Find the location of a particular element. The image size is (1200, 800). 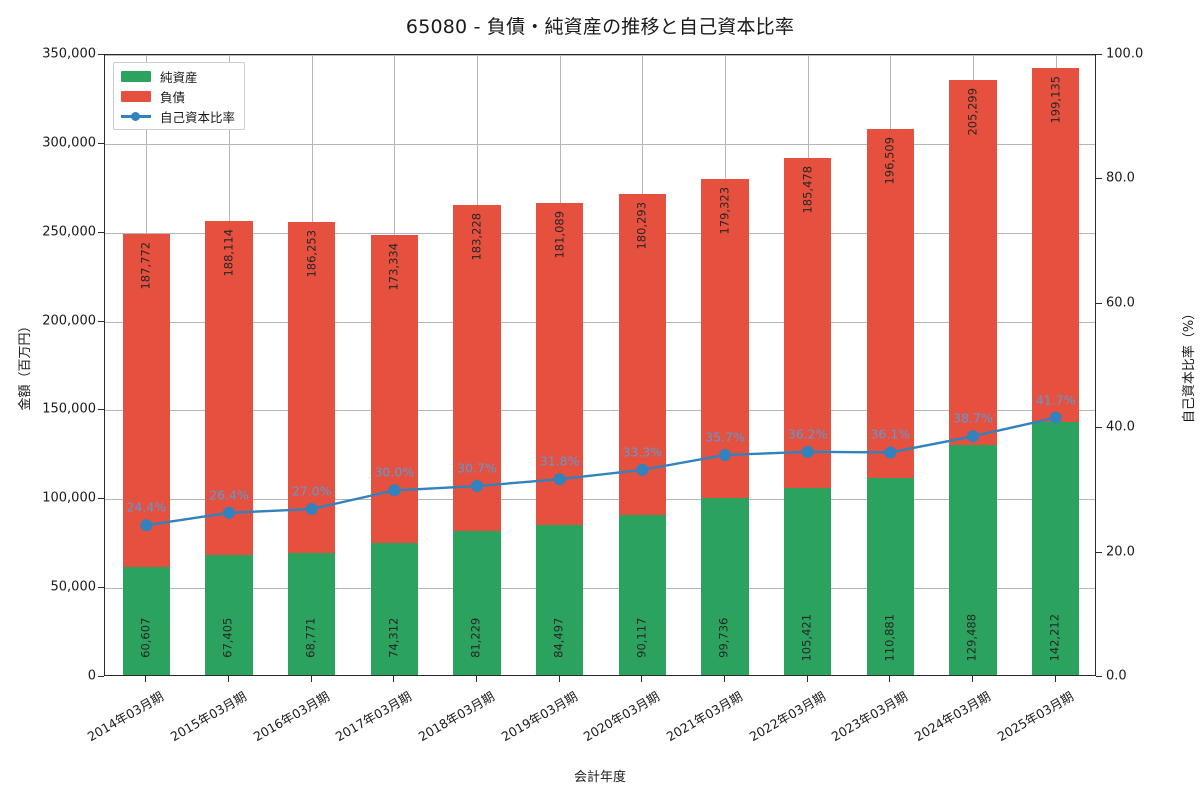

bar-segment-equity: 110,881 is located at coordinates (890, 576).